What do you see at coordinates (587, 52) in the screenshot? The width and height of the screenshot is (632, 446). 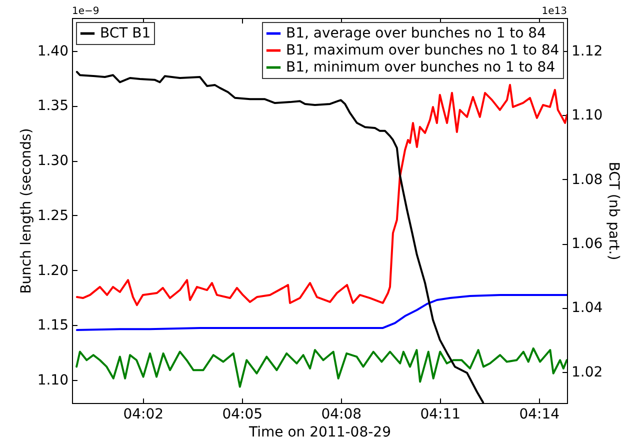 I see `y2-tick-label: 1.12` at bounding box center [587, 52].